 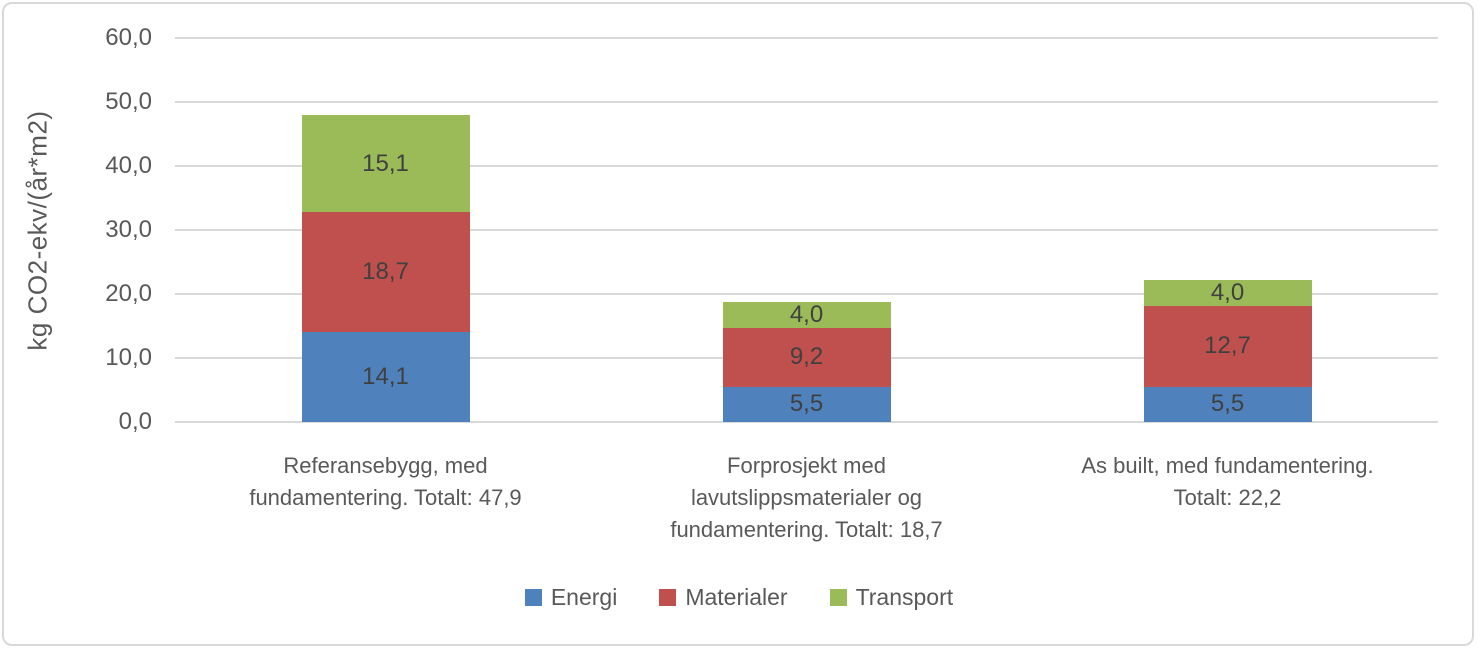 I want to click on bar-stack-2: 5,5 9,2 4,0, so click(x=806, y=361).